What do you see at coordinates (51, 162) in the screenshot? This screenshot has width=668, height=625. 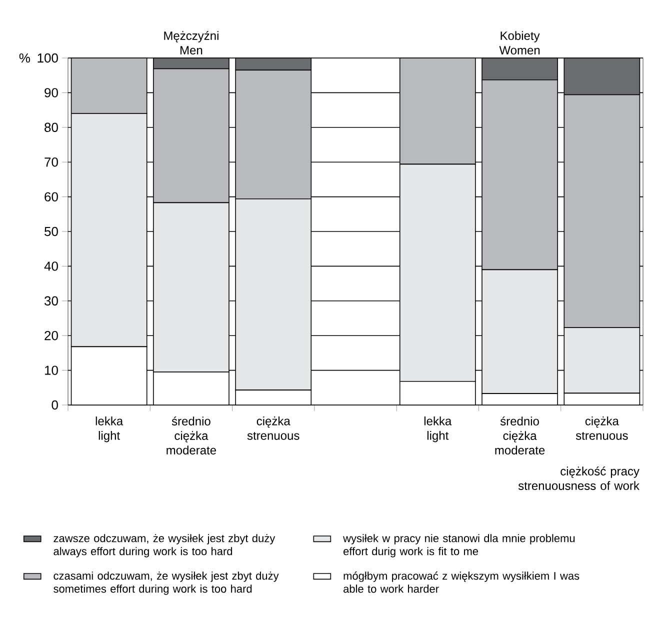 I see `y-tick-label: 70` at bounding box center [51, 162].